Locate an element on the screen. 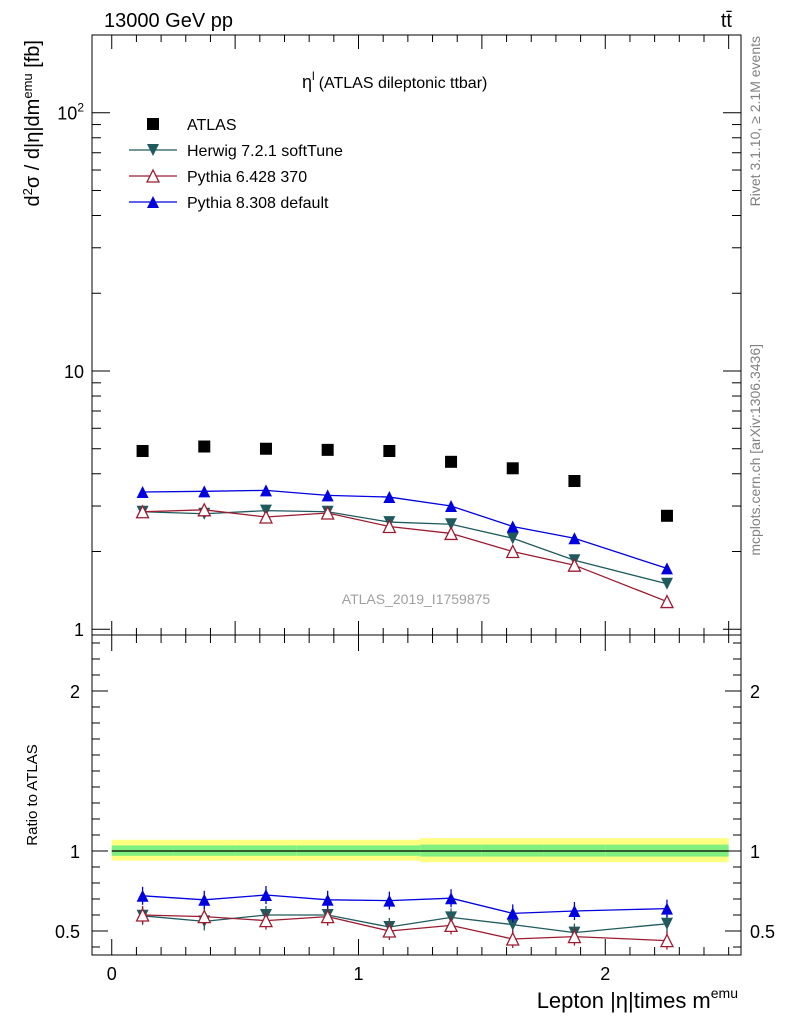  legend-label: Pythia 8.308 default is located at coordinates (258, 203).